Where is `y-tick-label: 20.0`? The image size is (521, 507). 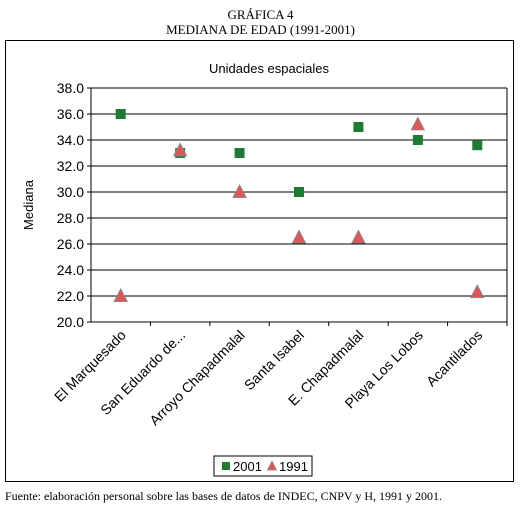 y-tick-label: 20.0 is located at coordinates (70, 322).